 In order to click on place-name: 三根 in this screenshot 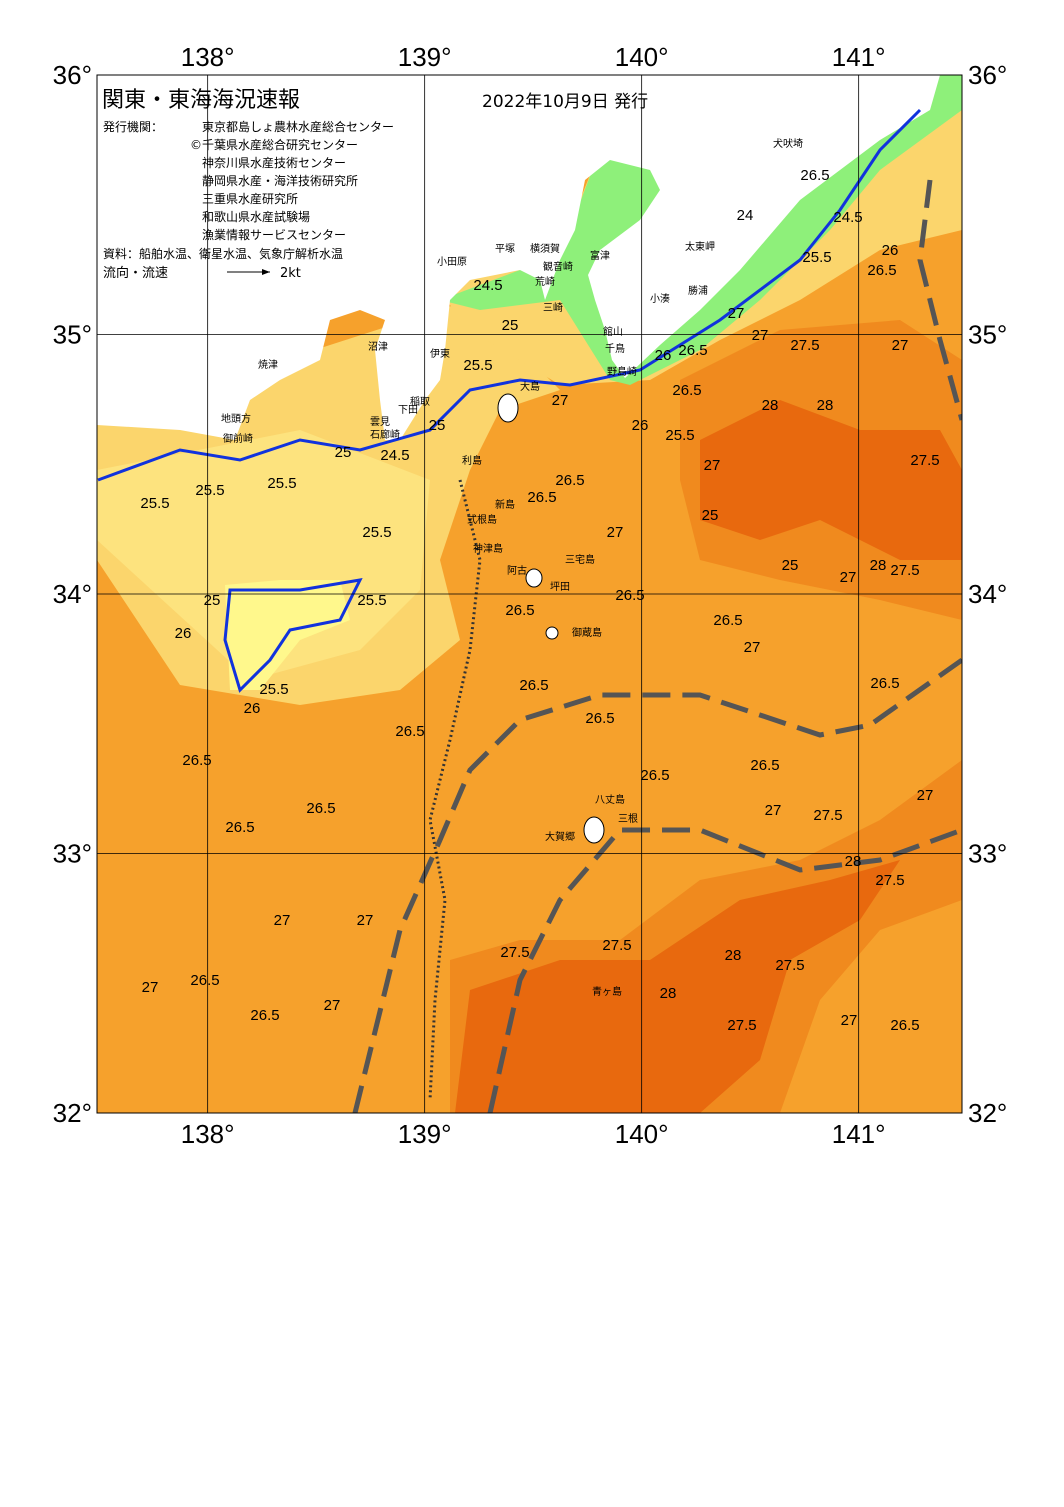, I will do `click(628, 818)`.